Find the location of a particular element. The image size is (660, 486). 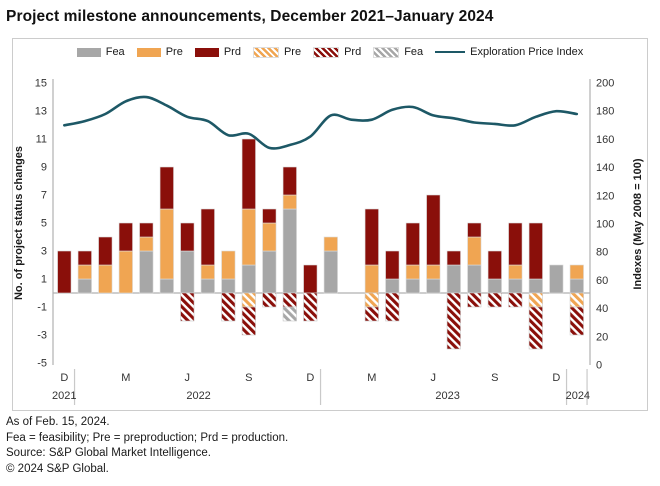

x-tick-label: J is located at coordinates (188, 378).